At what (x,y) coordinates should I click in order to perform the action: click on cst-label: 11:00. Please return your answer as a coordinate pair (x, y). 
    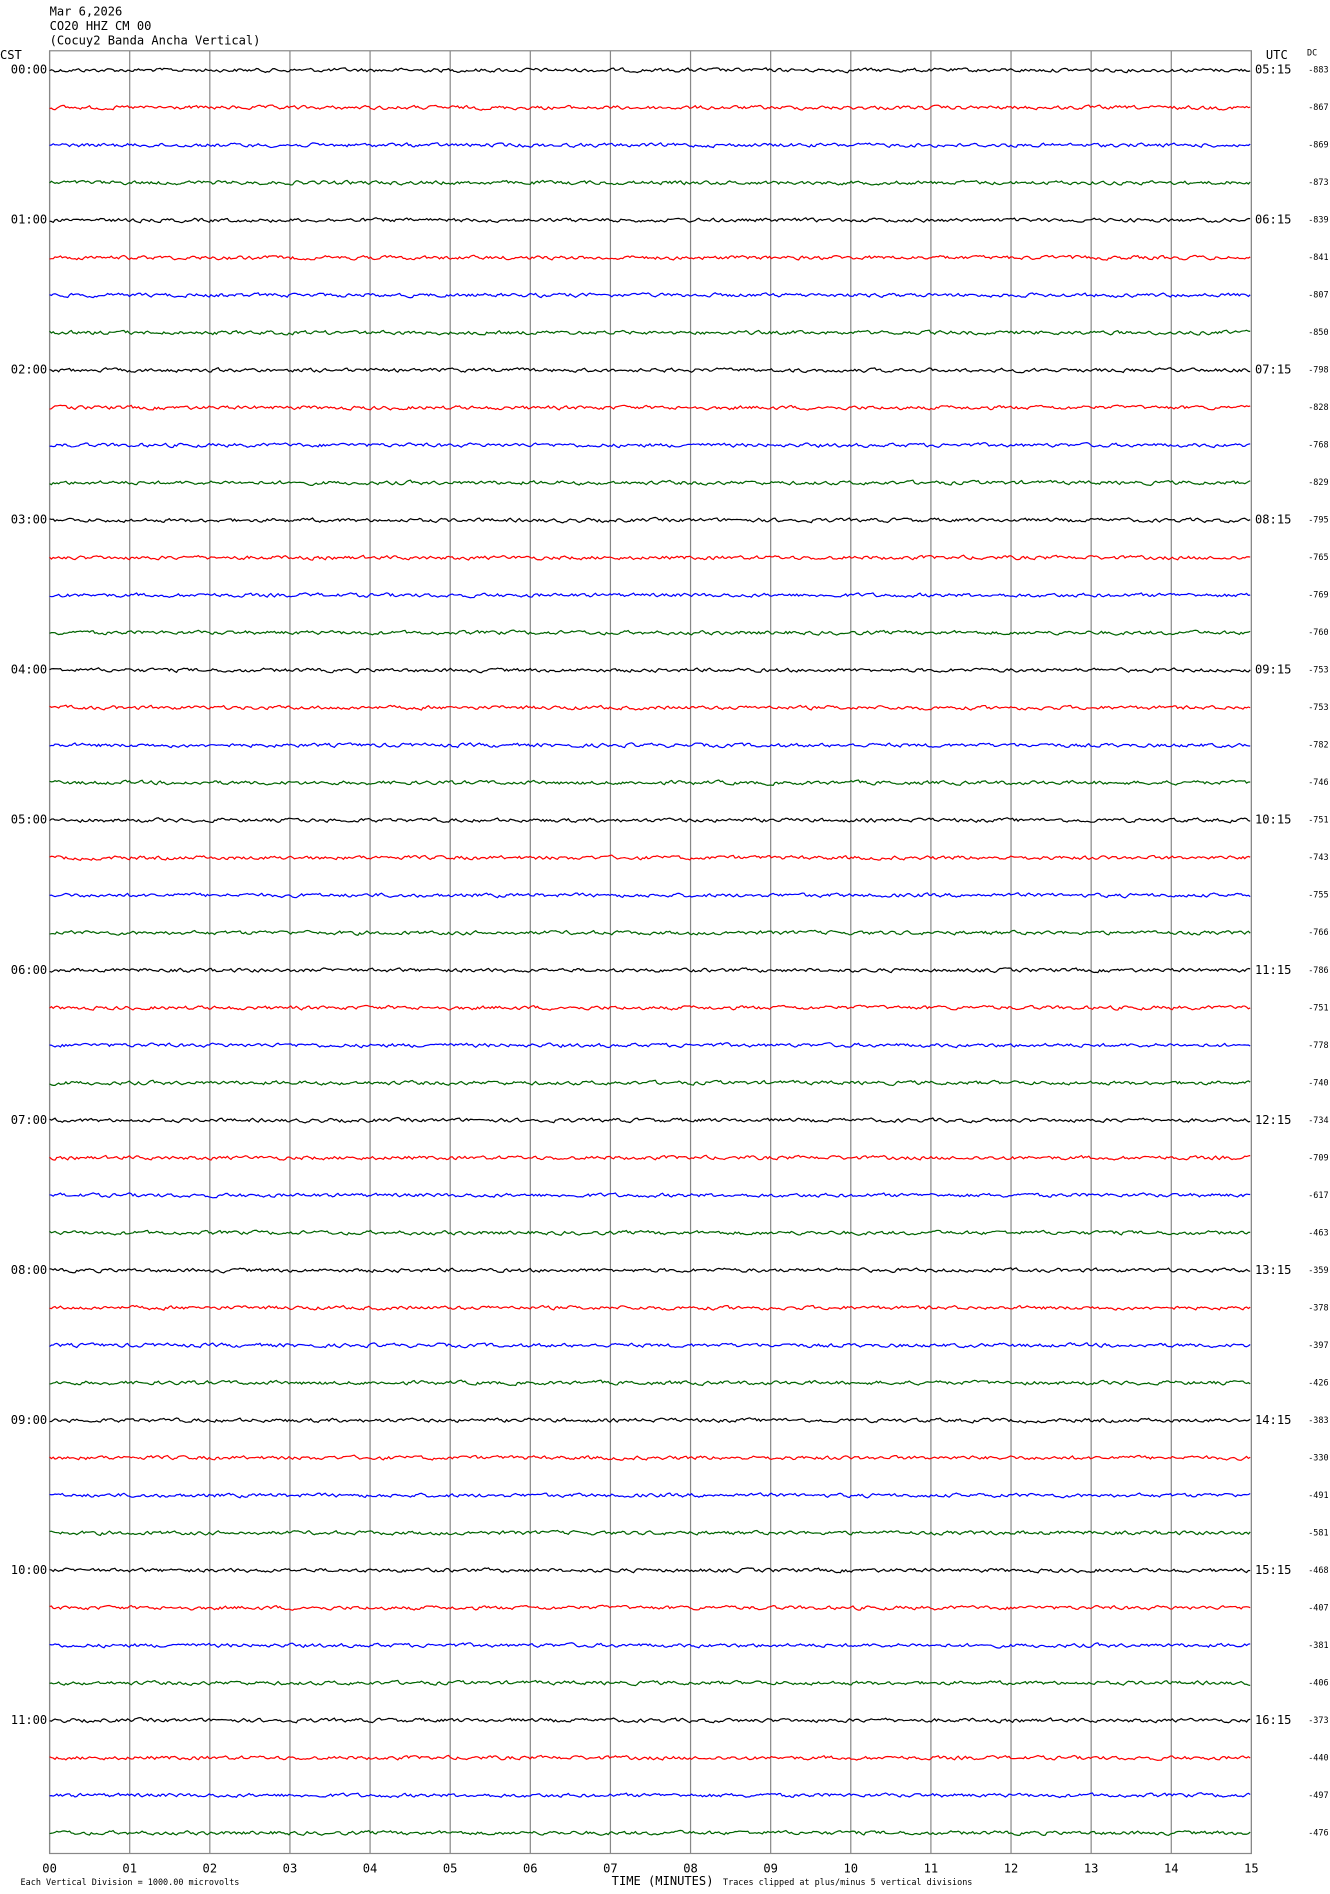
    Looking at the image, I should click on (29, 1720).